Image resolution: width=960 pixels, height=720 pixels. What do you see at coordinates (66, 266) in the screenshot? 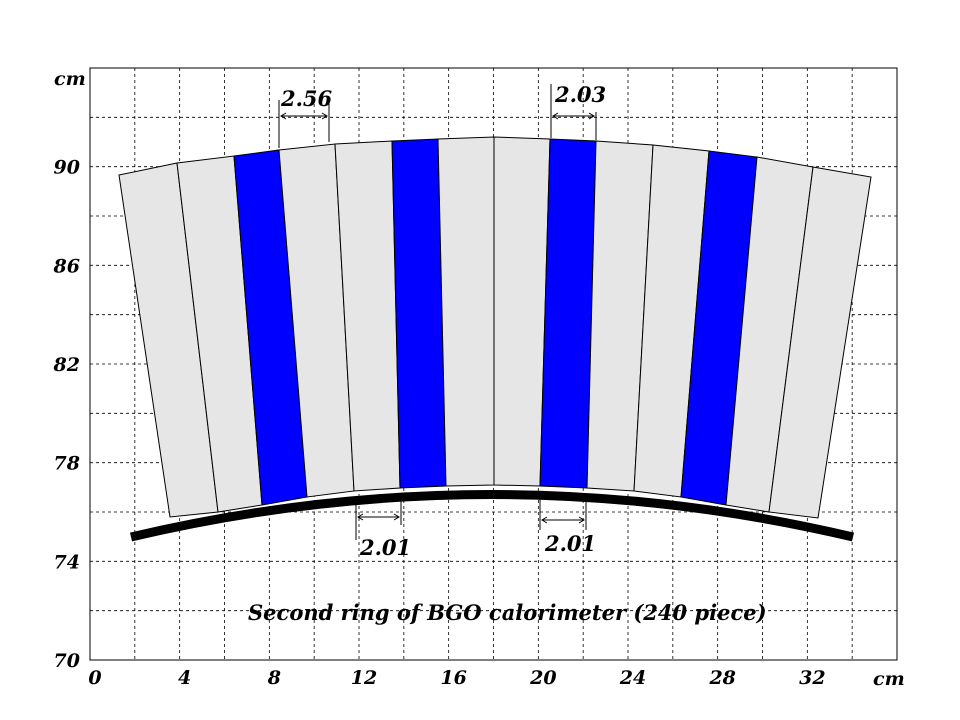
I see `y-tick-label: 86` at bounding box center [66, 266].